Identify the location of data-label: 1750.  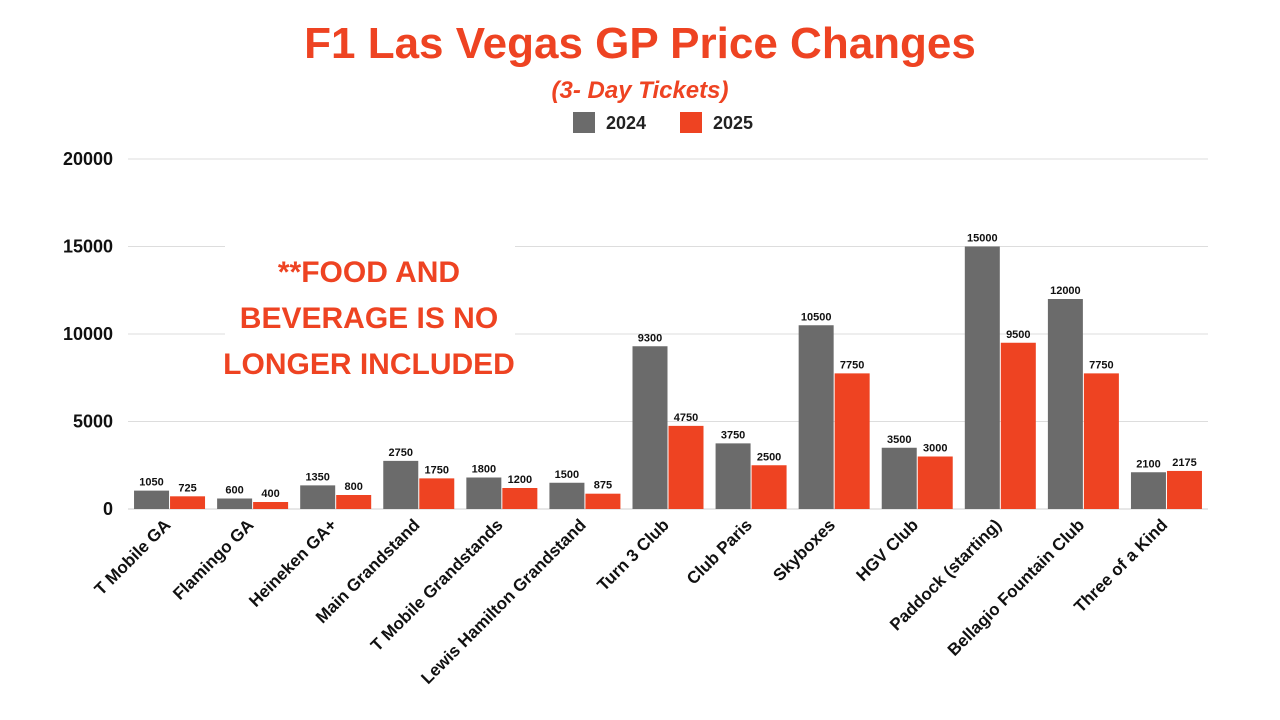
(437, 470).